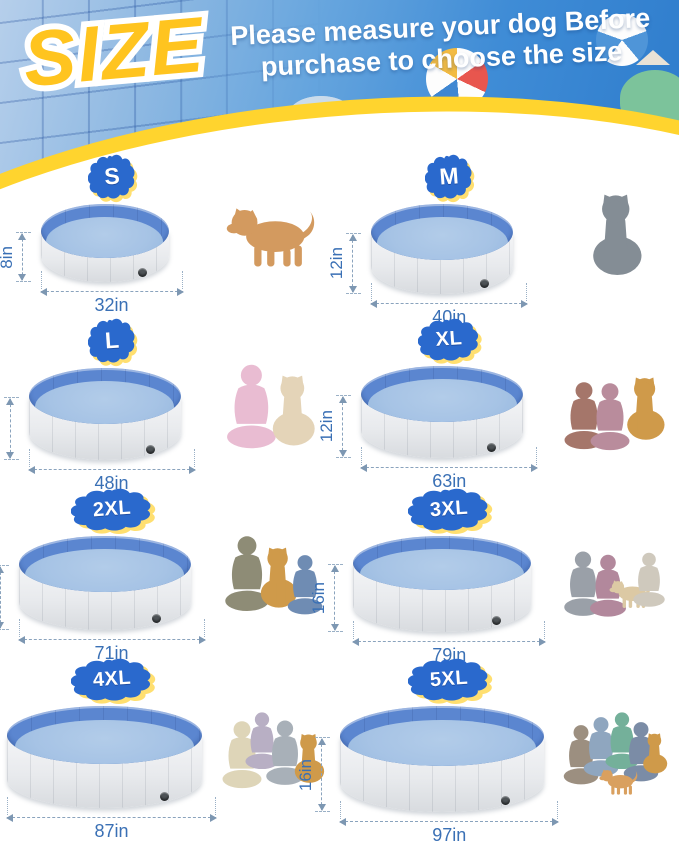 This screenshot has width=679, height=846. Describe the element at coordinates (649, 98) in the screenshot. I see `island-decor` at that location.